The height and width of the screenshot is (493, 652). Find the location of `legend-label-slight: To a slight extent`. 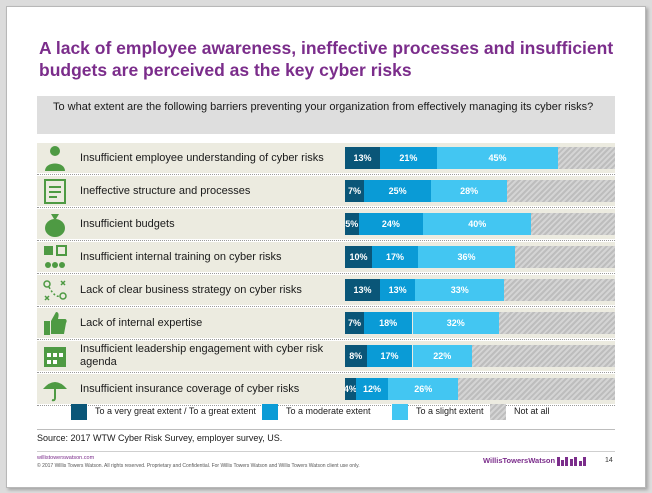

legend-label-slight: To a slight extent is located at coordinates (450, 411).